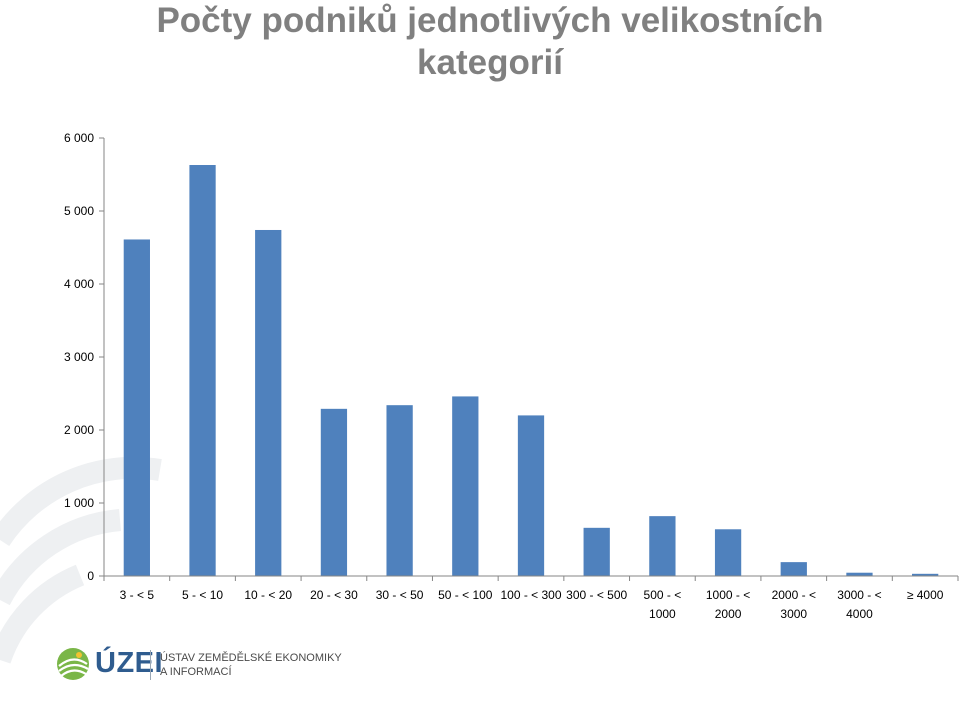  Describe the element at coordinates (400, 595) in the screenshot. I see `x-tick-label: 30 - < 50` at that location.